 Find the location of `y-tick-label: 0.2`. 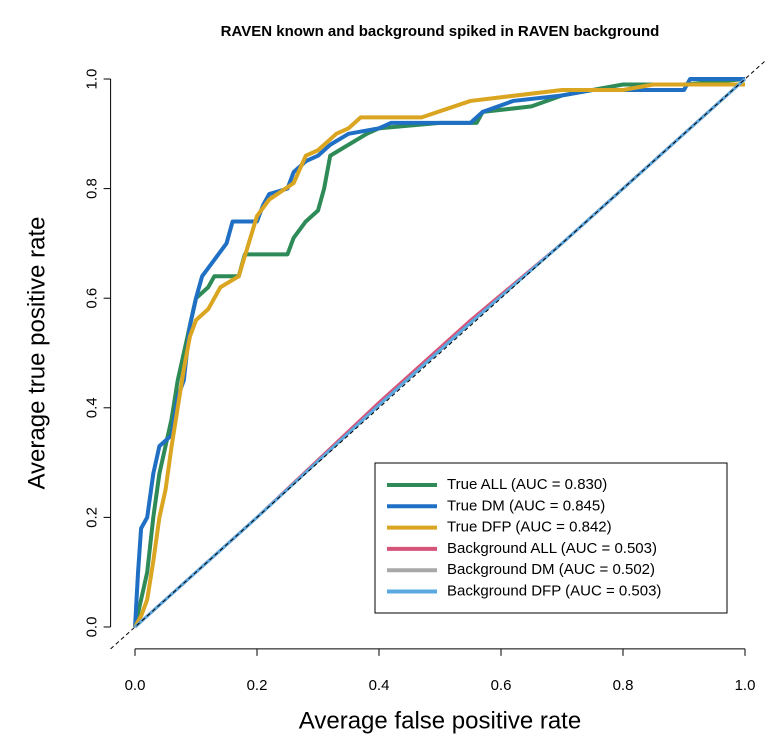

y-tick-label: 0.2 is located at coordinates (92, 517).